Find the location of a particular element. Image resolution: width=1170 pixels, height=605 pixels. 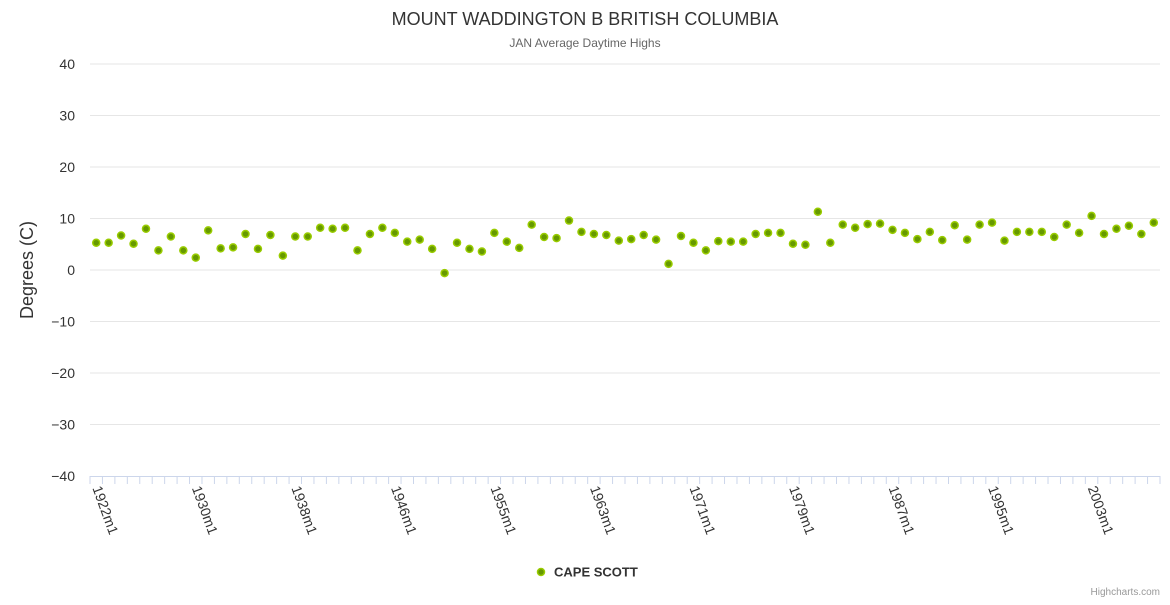

y-tick-label: −20 is located at coordinates (63, 373).